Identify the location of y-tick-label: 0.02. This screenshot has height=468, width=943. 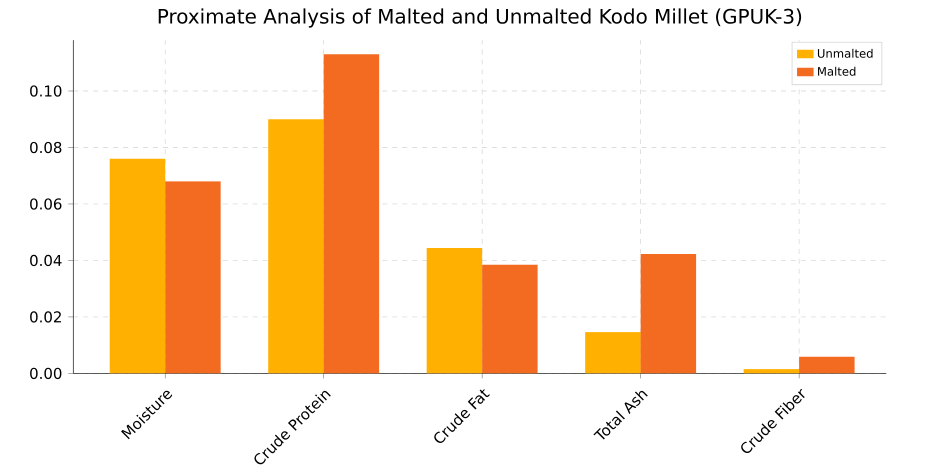
(45, 317).